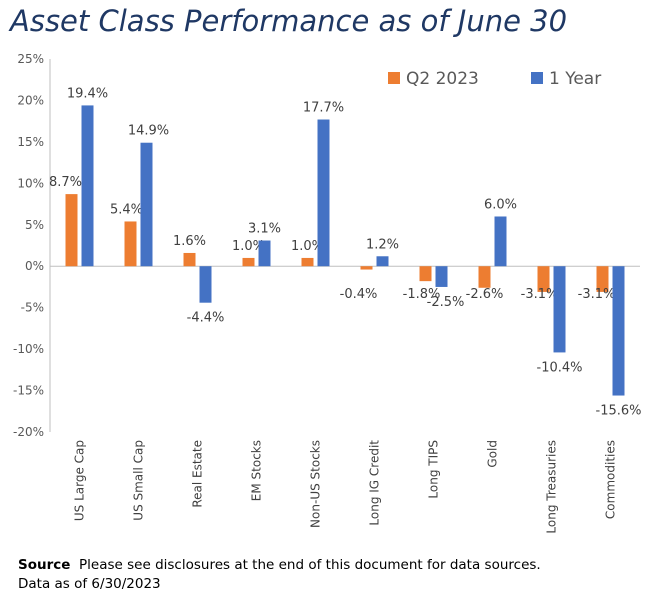 Image resolution: width=650 pixels, height=607 pixels. I want to click on data-label: -1.8%, so click(422, 294).